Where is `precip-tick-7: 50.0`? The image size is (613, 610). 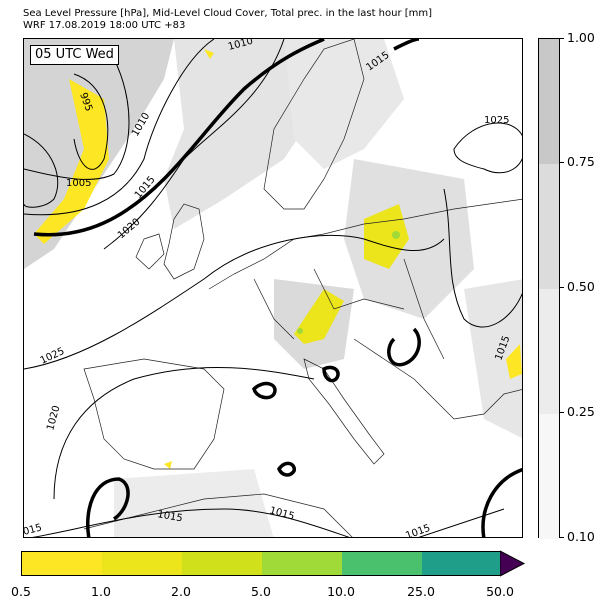 precip-tick-7: 50.0 is located at coordinates (500, 591).